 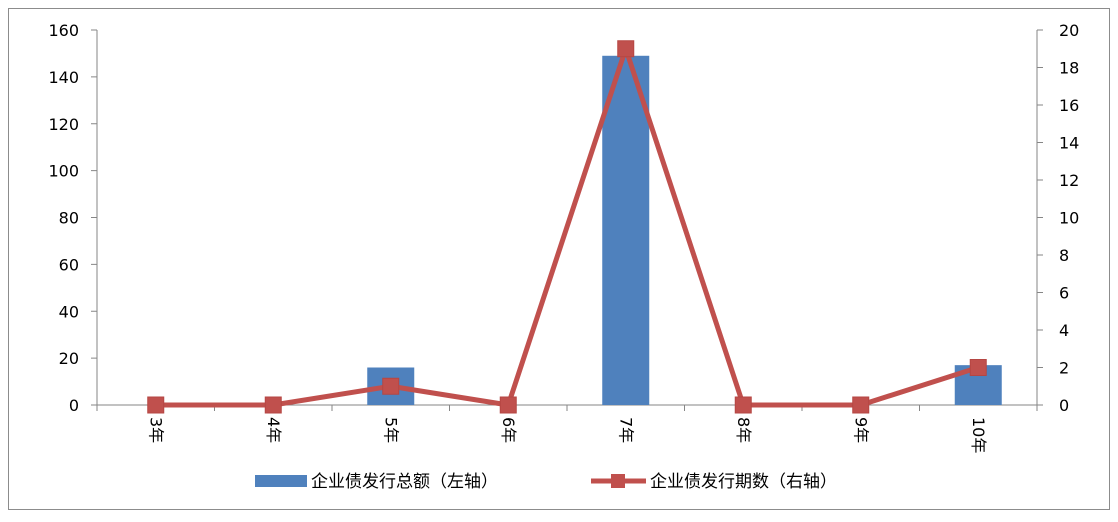 I want to click on y-right-tick-label: 18, so click(x=1069, y=68).